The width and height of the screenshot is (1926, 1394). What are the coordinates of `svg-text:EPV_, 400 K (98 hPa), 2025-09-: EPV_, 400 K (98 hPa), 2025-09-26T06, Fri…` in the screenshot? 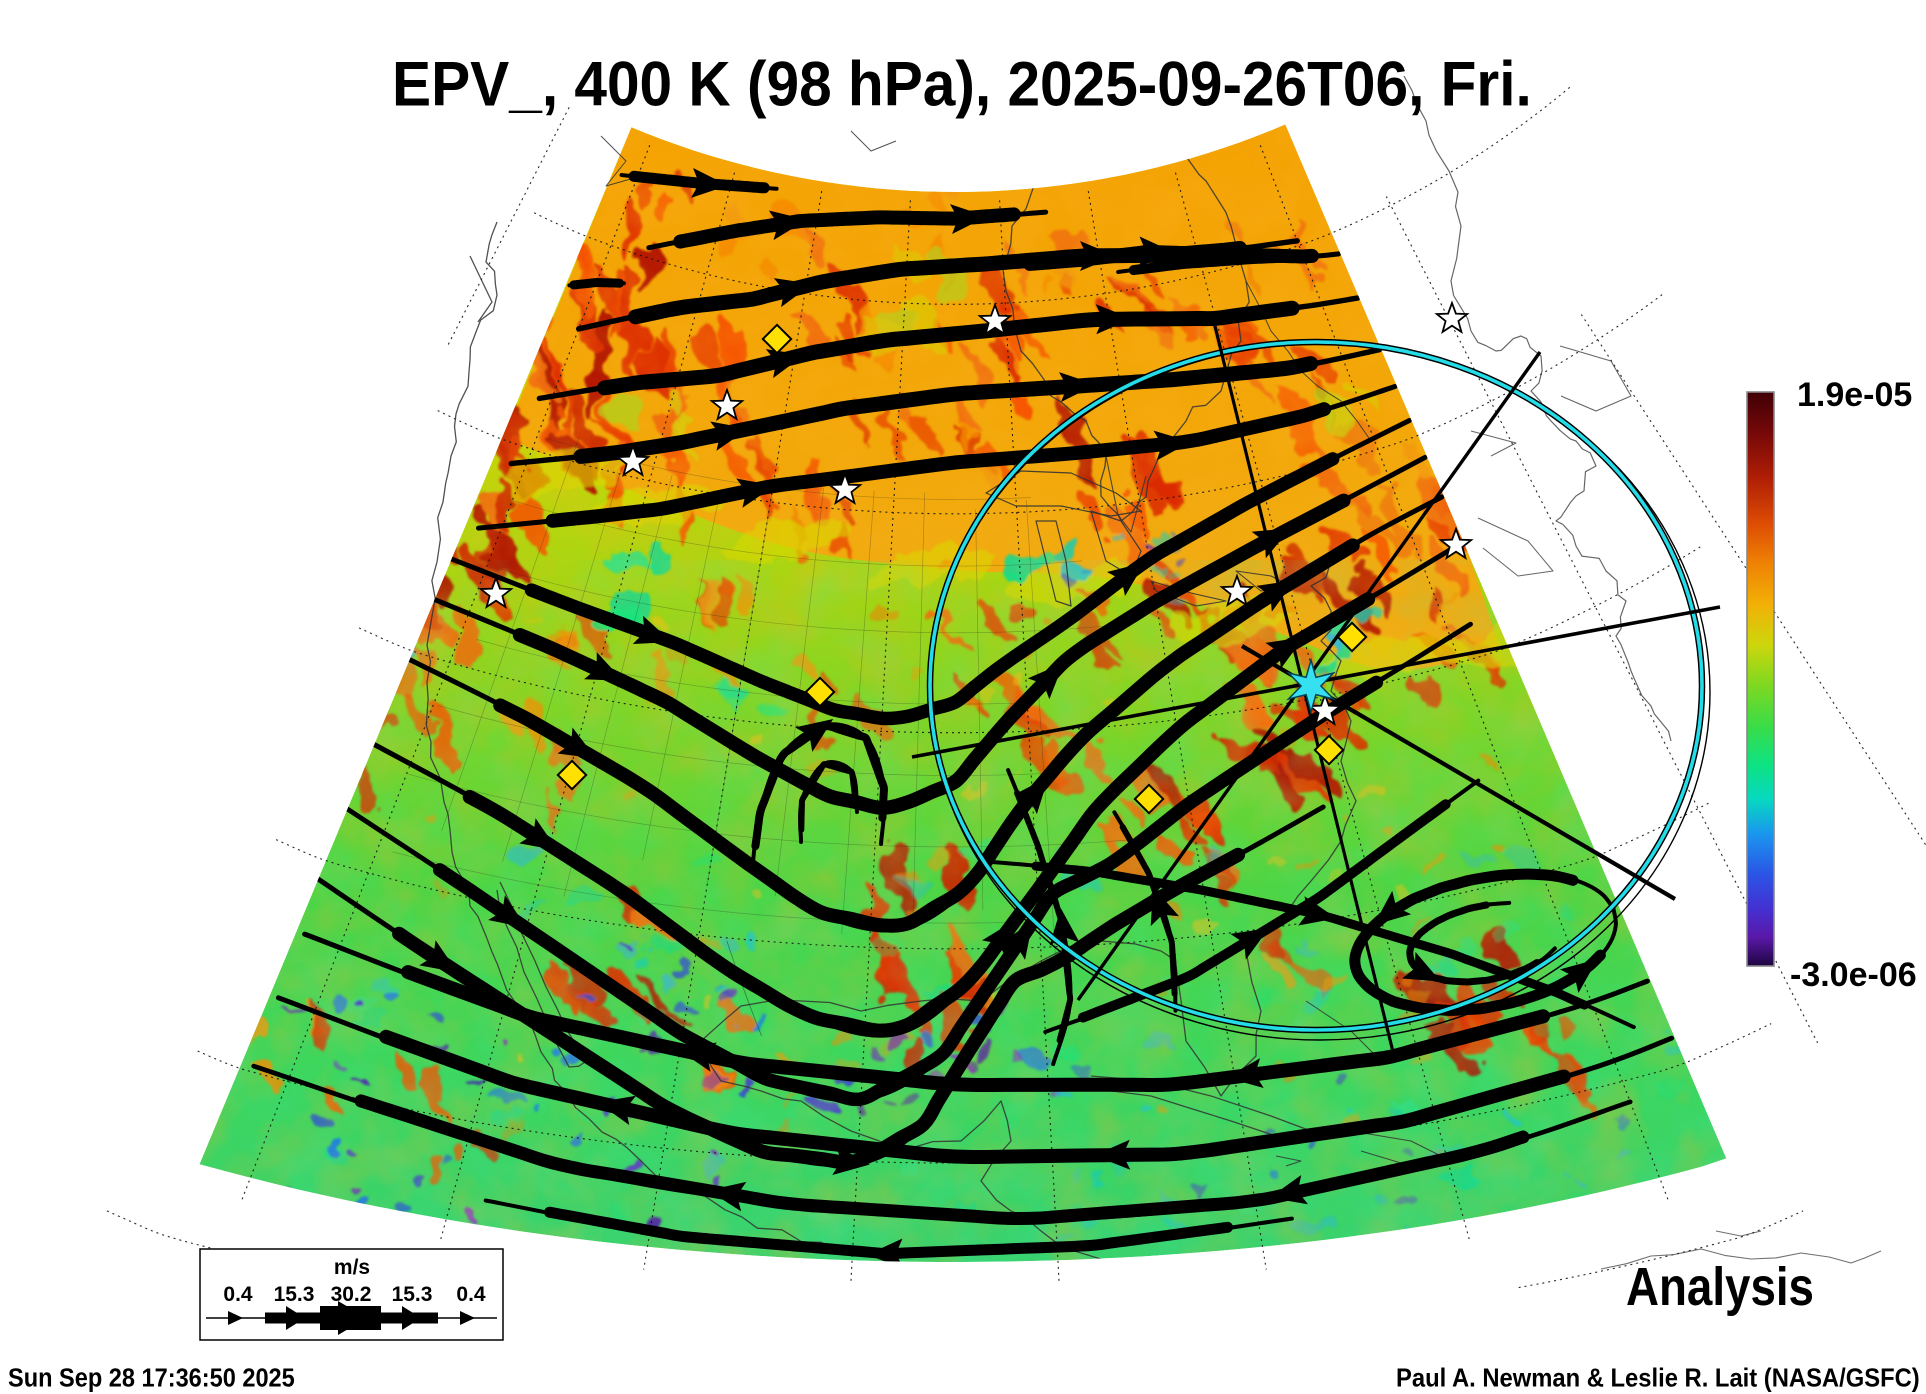 It's located at (962, 84).